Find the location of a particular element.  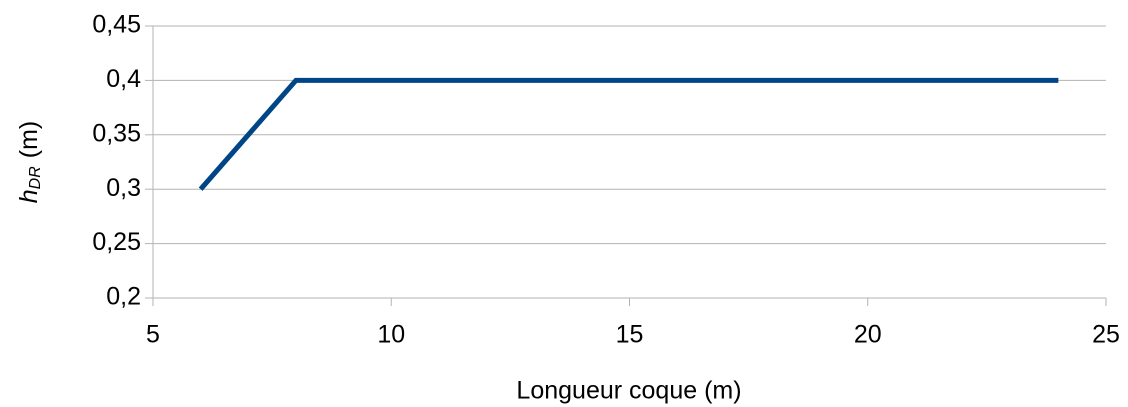

y-tick-label: 0,35 is located at coordinates (116, 133).